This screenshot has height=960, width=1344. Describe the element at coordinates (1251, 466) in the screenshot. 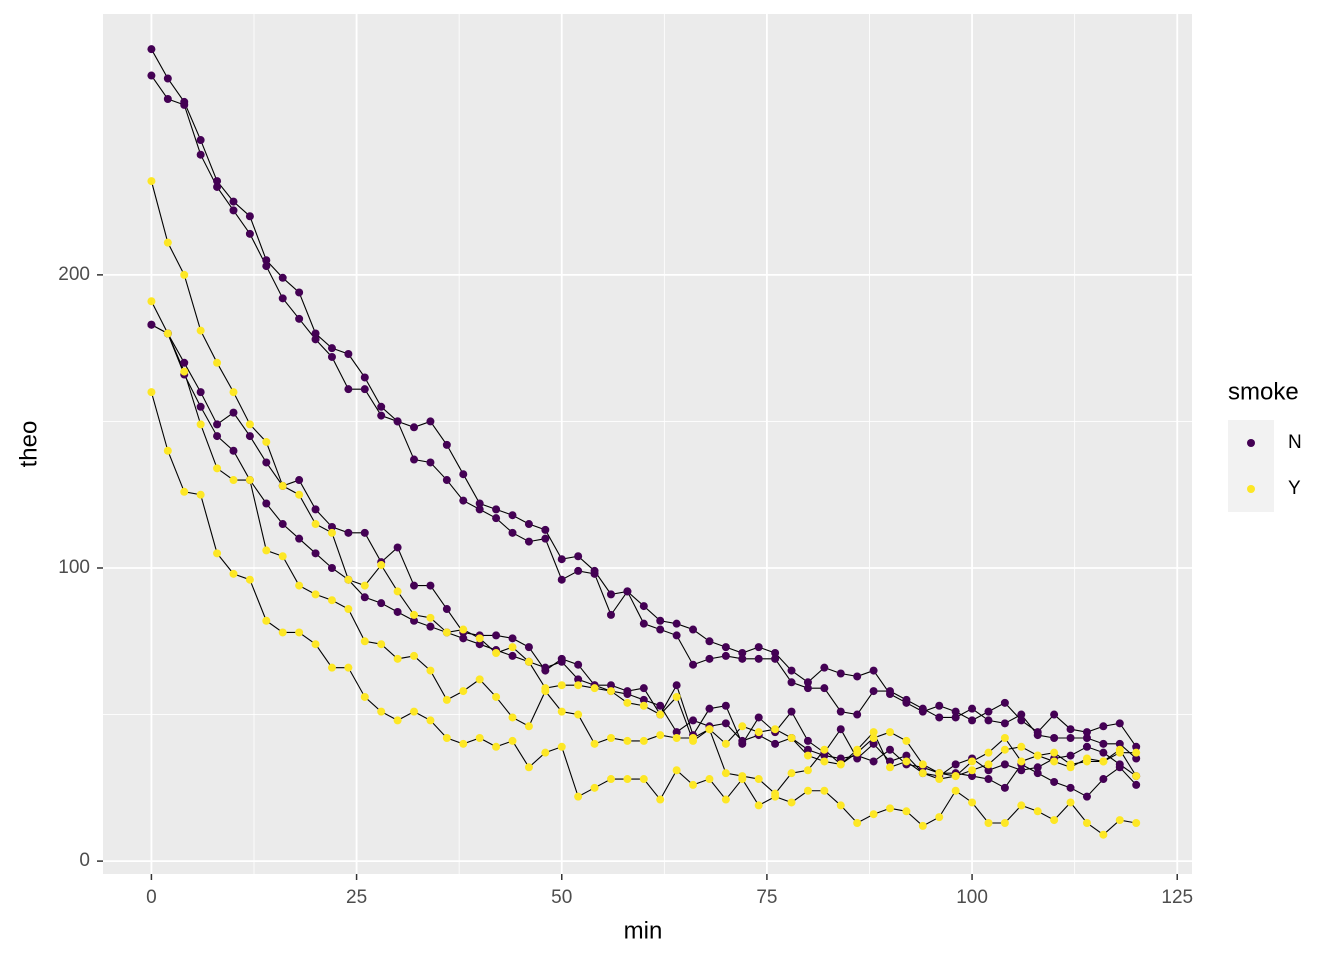

I see `legend-key-background` at that location.